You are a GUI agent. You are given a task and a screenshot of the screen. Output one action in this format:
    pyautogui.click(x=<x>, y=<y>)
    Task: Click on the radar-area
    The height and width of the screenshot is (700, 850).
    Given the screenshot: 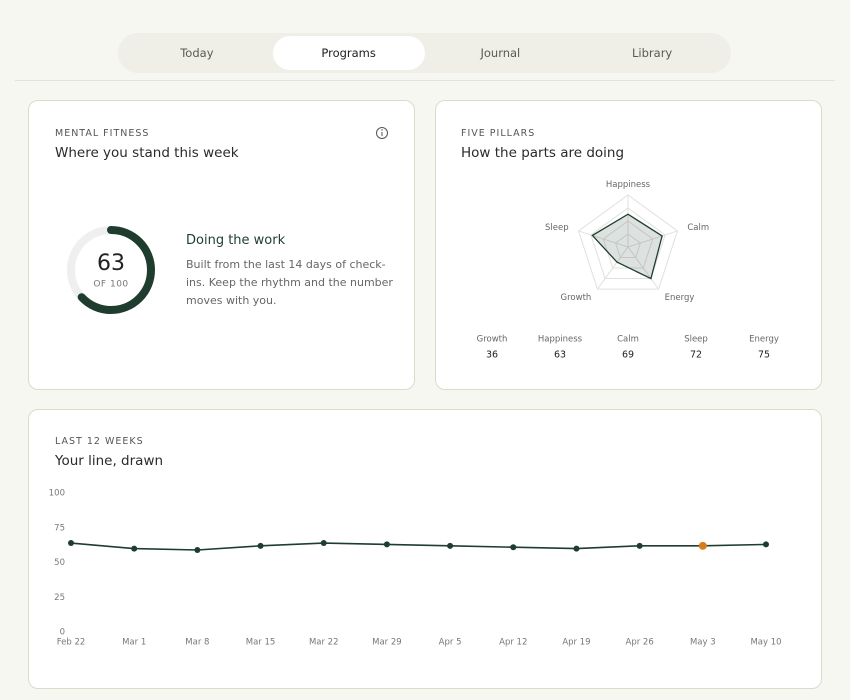 What is the action you would take?
    pyautogui.click(x=627, y=246)
    